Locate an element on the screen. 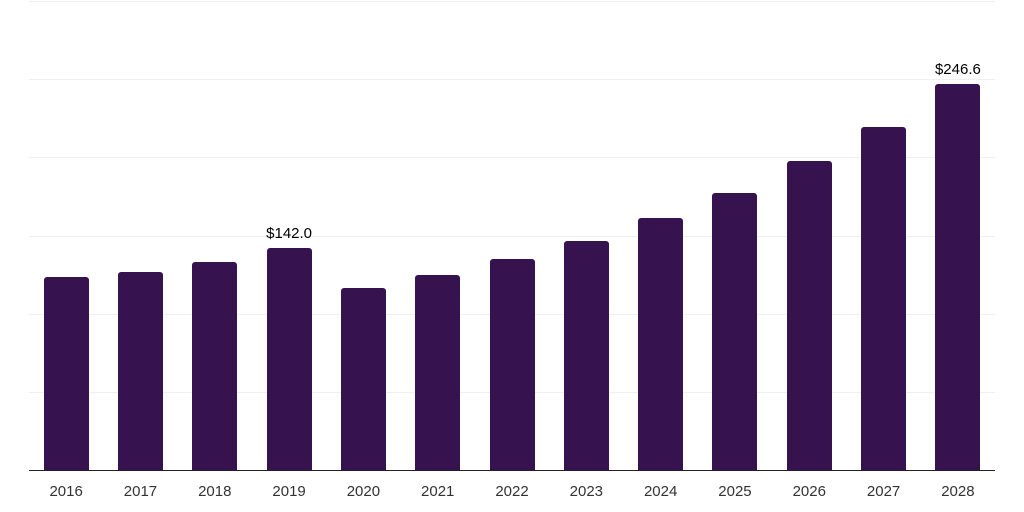 This screenshot has width=1024, height=512. x-tick-2025: 2025 is located at coordinates (735, 491).